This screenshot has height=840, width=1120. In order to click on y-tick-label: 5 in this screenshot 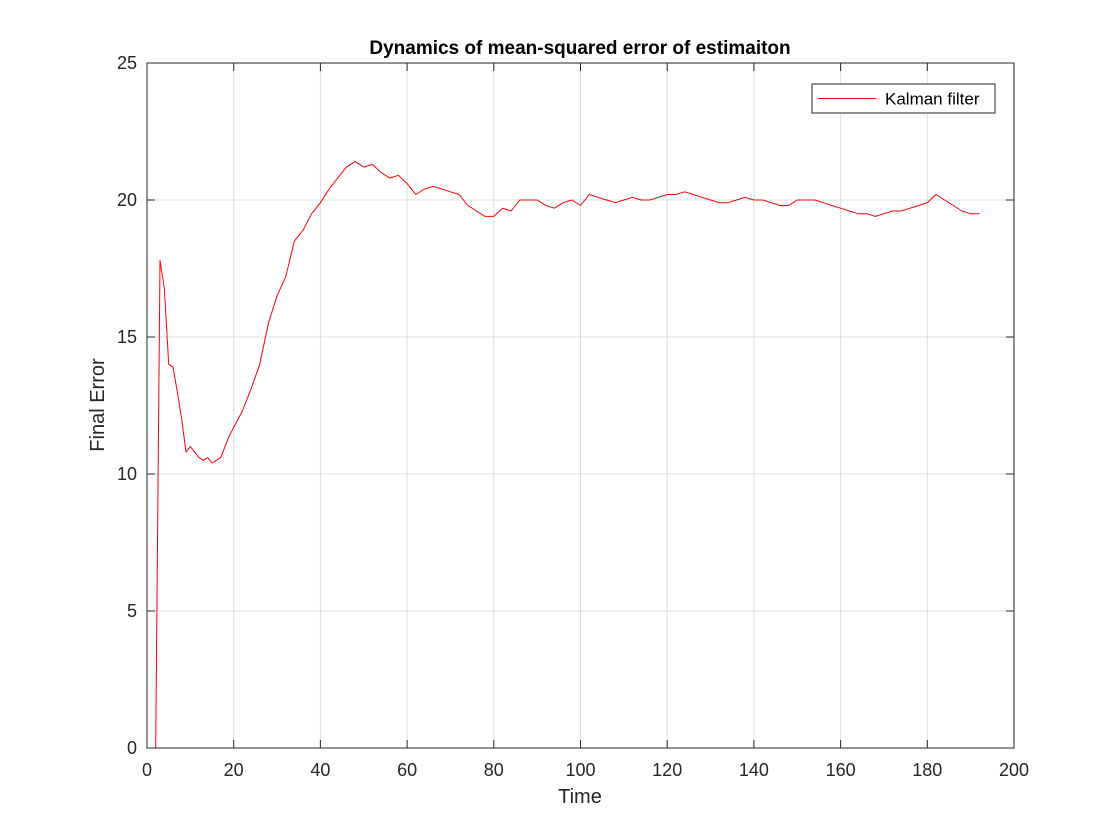, I will do `click(132, 611)`.